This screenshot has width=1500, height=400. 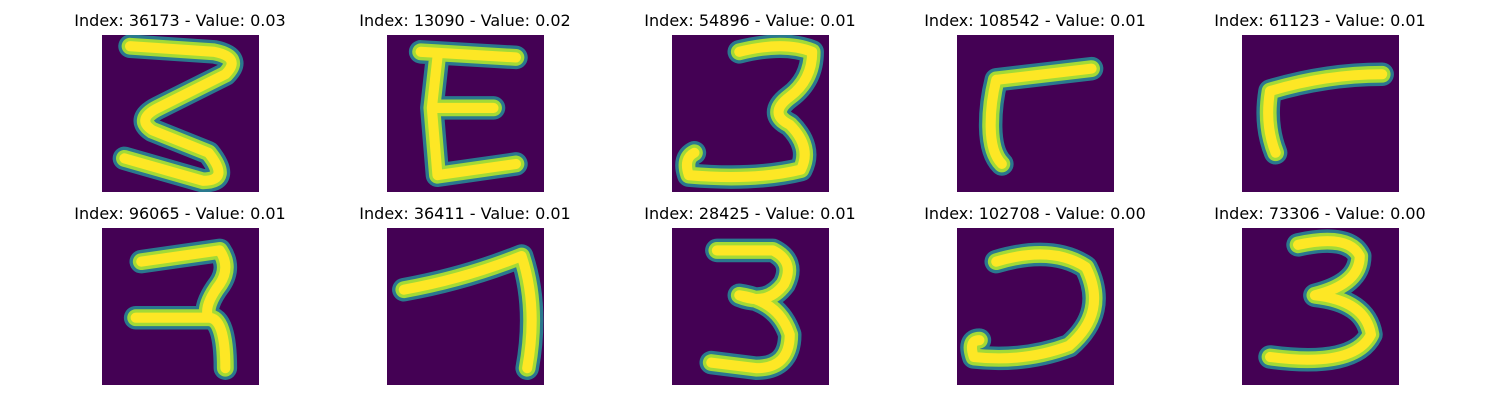 I want to click on panel-title: Index: 36173 - Value: 0.03, so click(x=180, y=20).